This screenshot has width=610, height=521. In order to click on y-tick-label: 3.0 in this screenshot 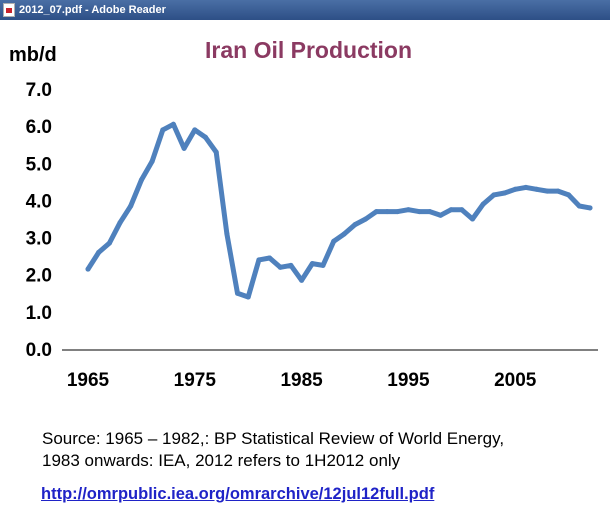, I will do `click(39, 239)`.